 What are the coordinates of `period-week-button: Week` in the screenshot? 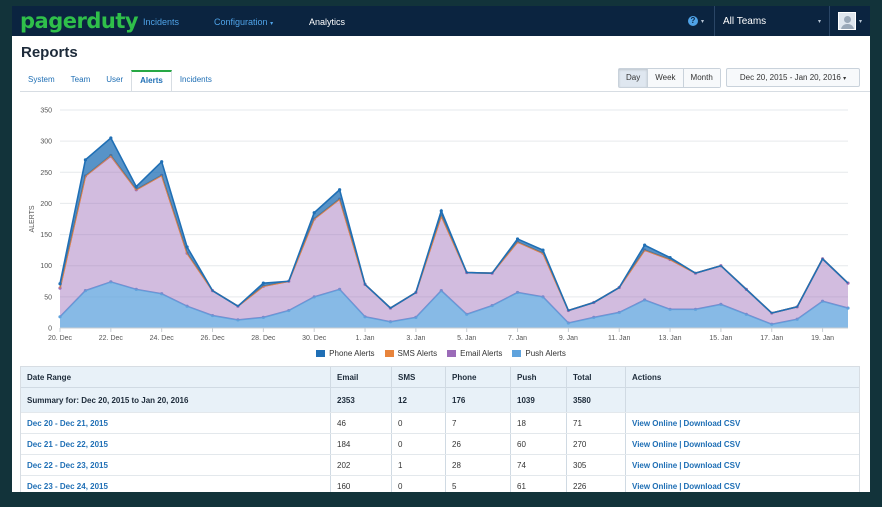 It's located at (666, 78).